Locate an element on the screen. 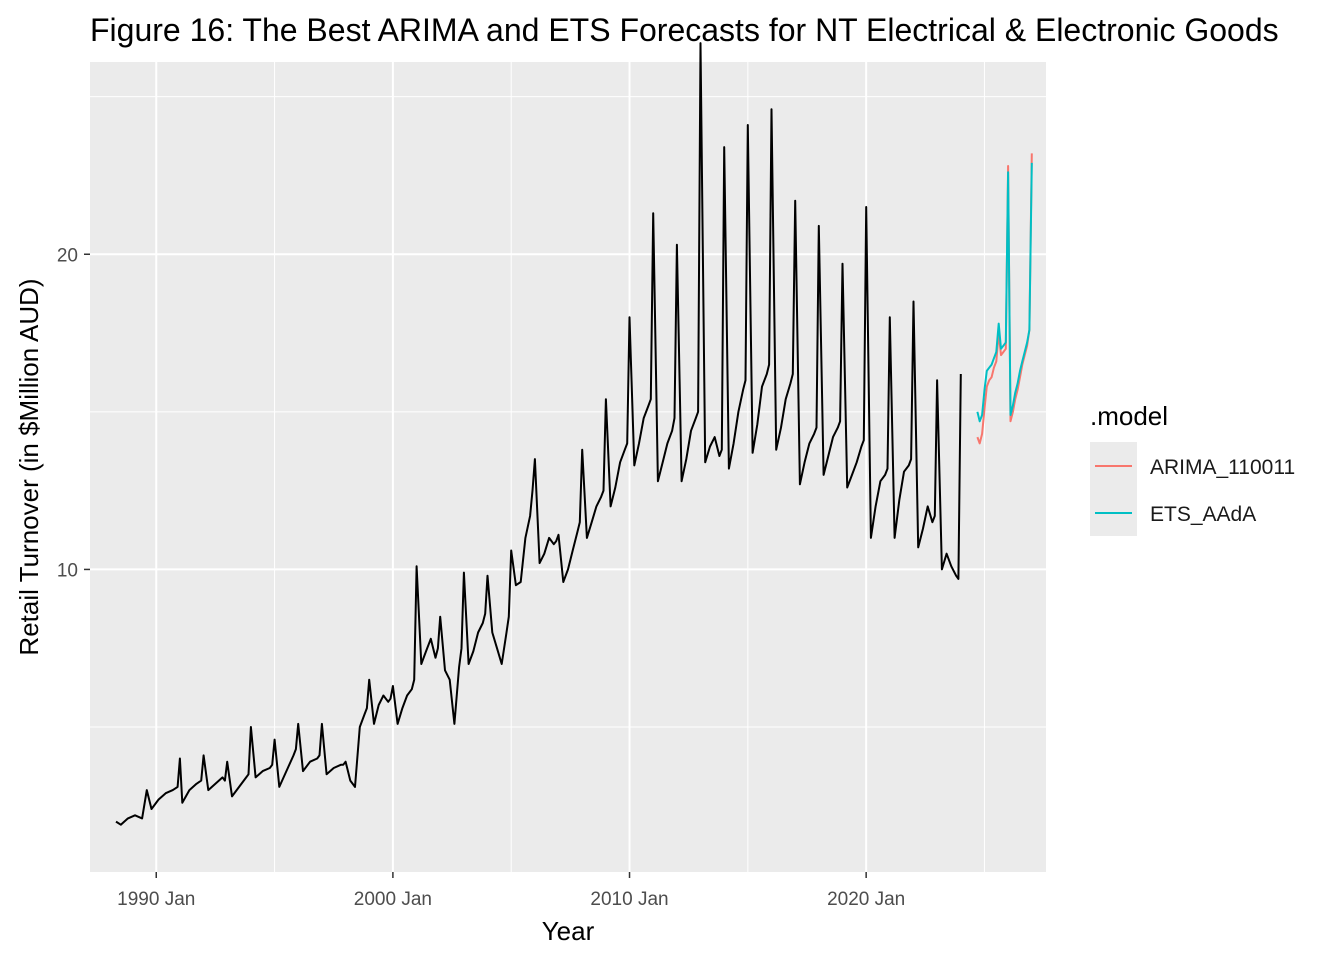  x-tick-label: 2020 Jan is located at coordinates (866, 899).